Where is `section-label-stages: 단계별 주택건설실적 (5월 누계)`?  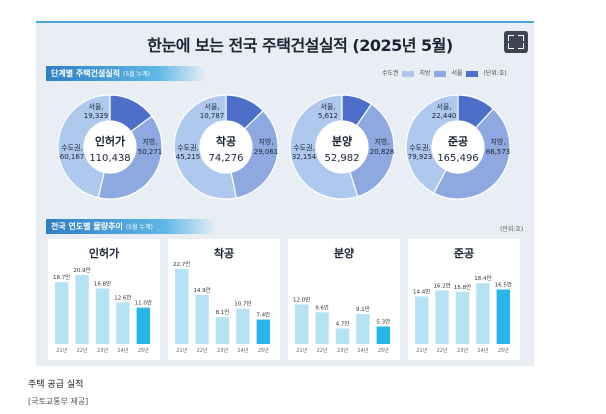
section-label-stages: 단계별 주택건설실적 (5월 누계) is located at coordinates (126, 73).